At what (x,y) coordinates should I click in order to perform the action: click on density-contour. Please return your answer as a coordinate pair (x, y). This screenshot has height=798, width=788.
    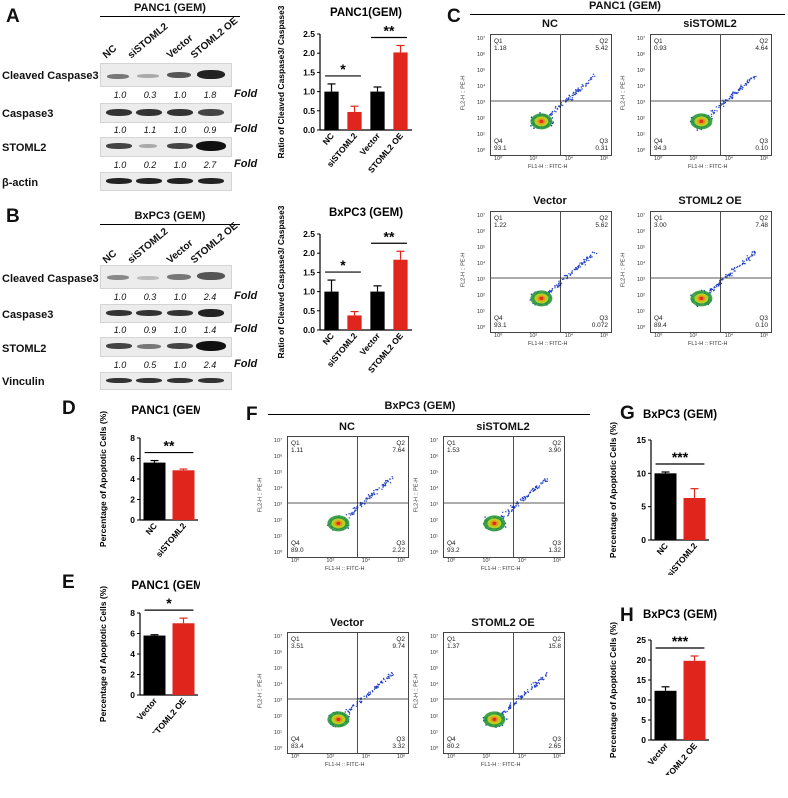
    Looking at the image, I should click on (701, 298).